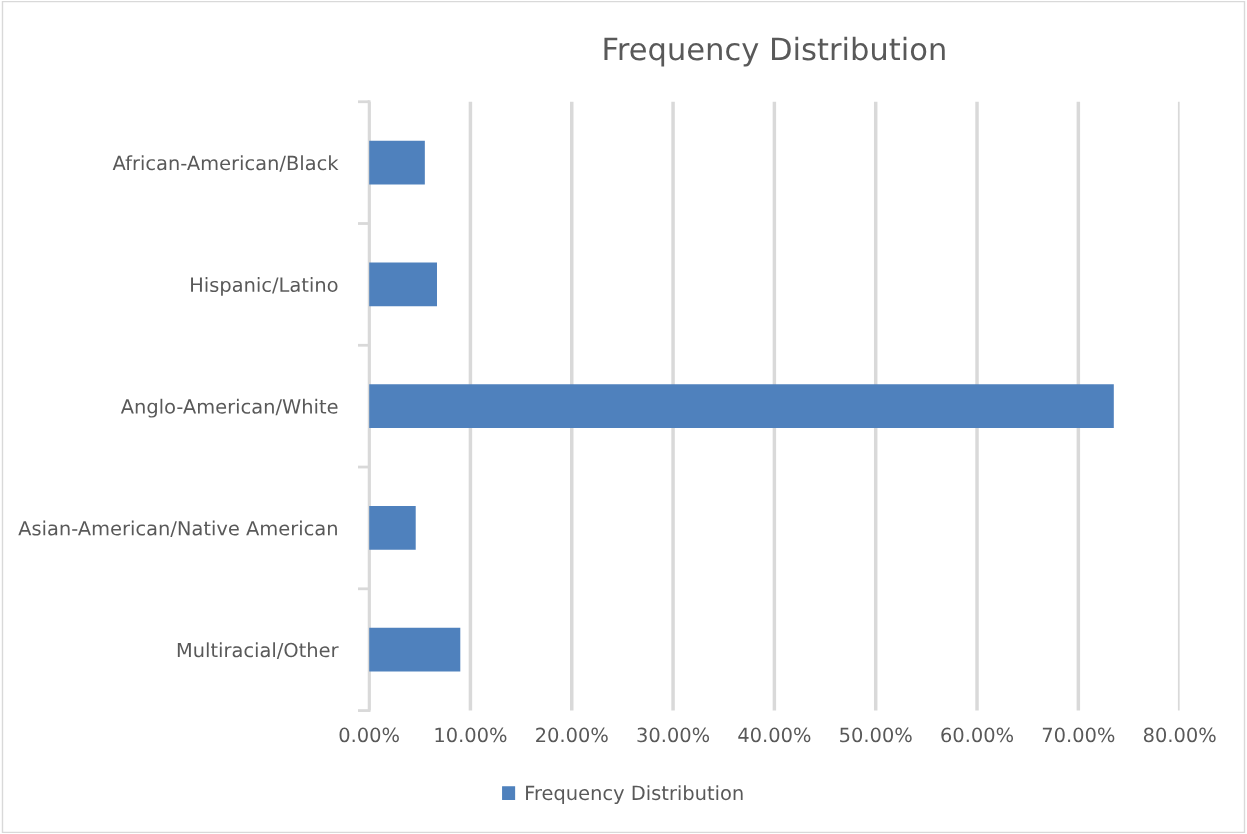 This screenshot has width=1247, height=834. What do you see at coordinates (264, 286) in the screenshot?
I see `y-tick-label: Hispanic/Latino` at bounding box center [264, 286].